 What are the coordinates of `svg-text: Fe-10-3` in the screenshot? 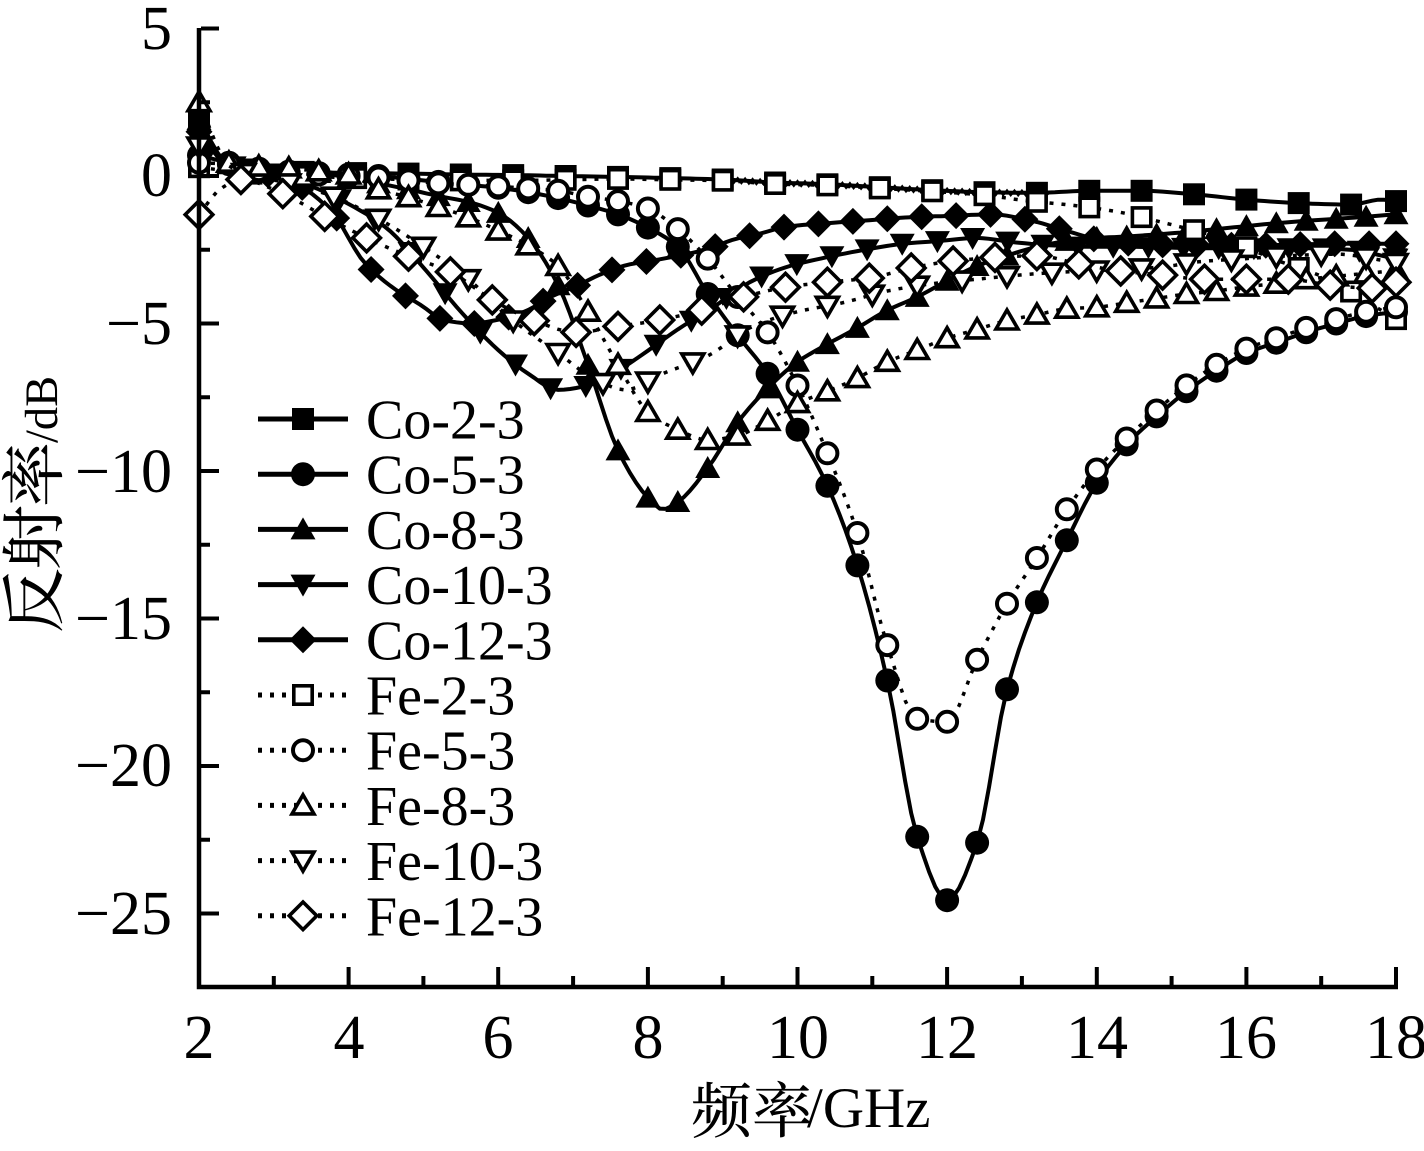 It's located at (454, 862).